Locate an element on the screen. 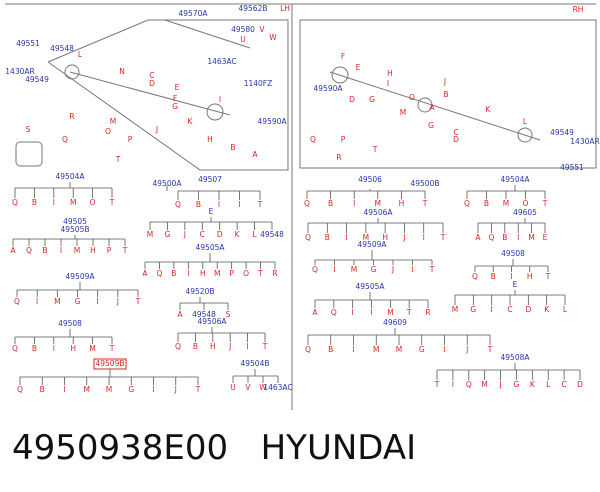 The image size is (600, 492). panel-label: RH is located at coordinates (578, 9).